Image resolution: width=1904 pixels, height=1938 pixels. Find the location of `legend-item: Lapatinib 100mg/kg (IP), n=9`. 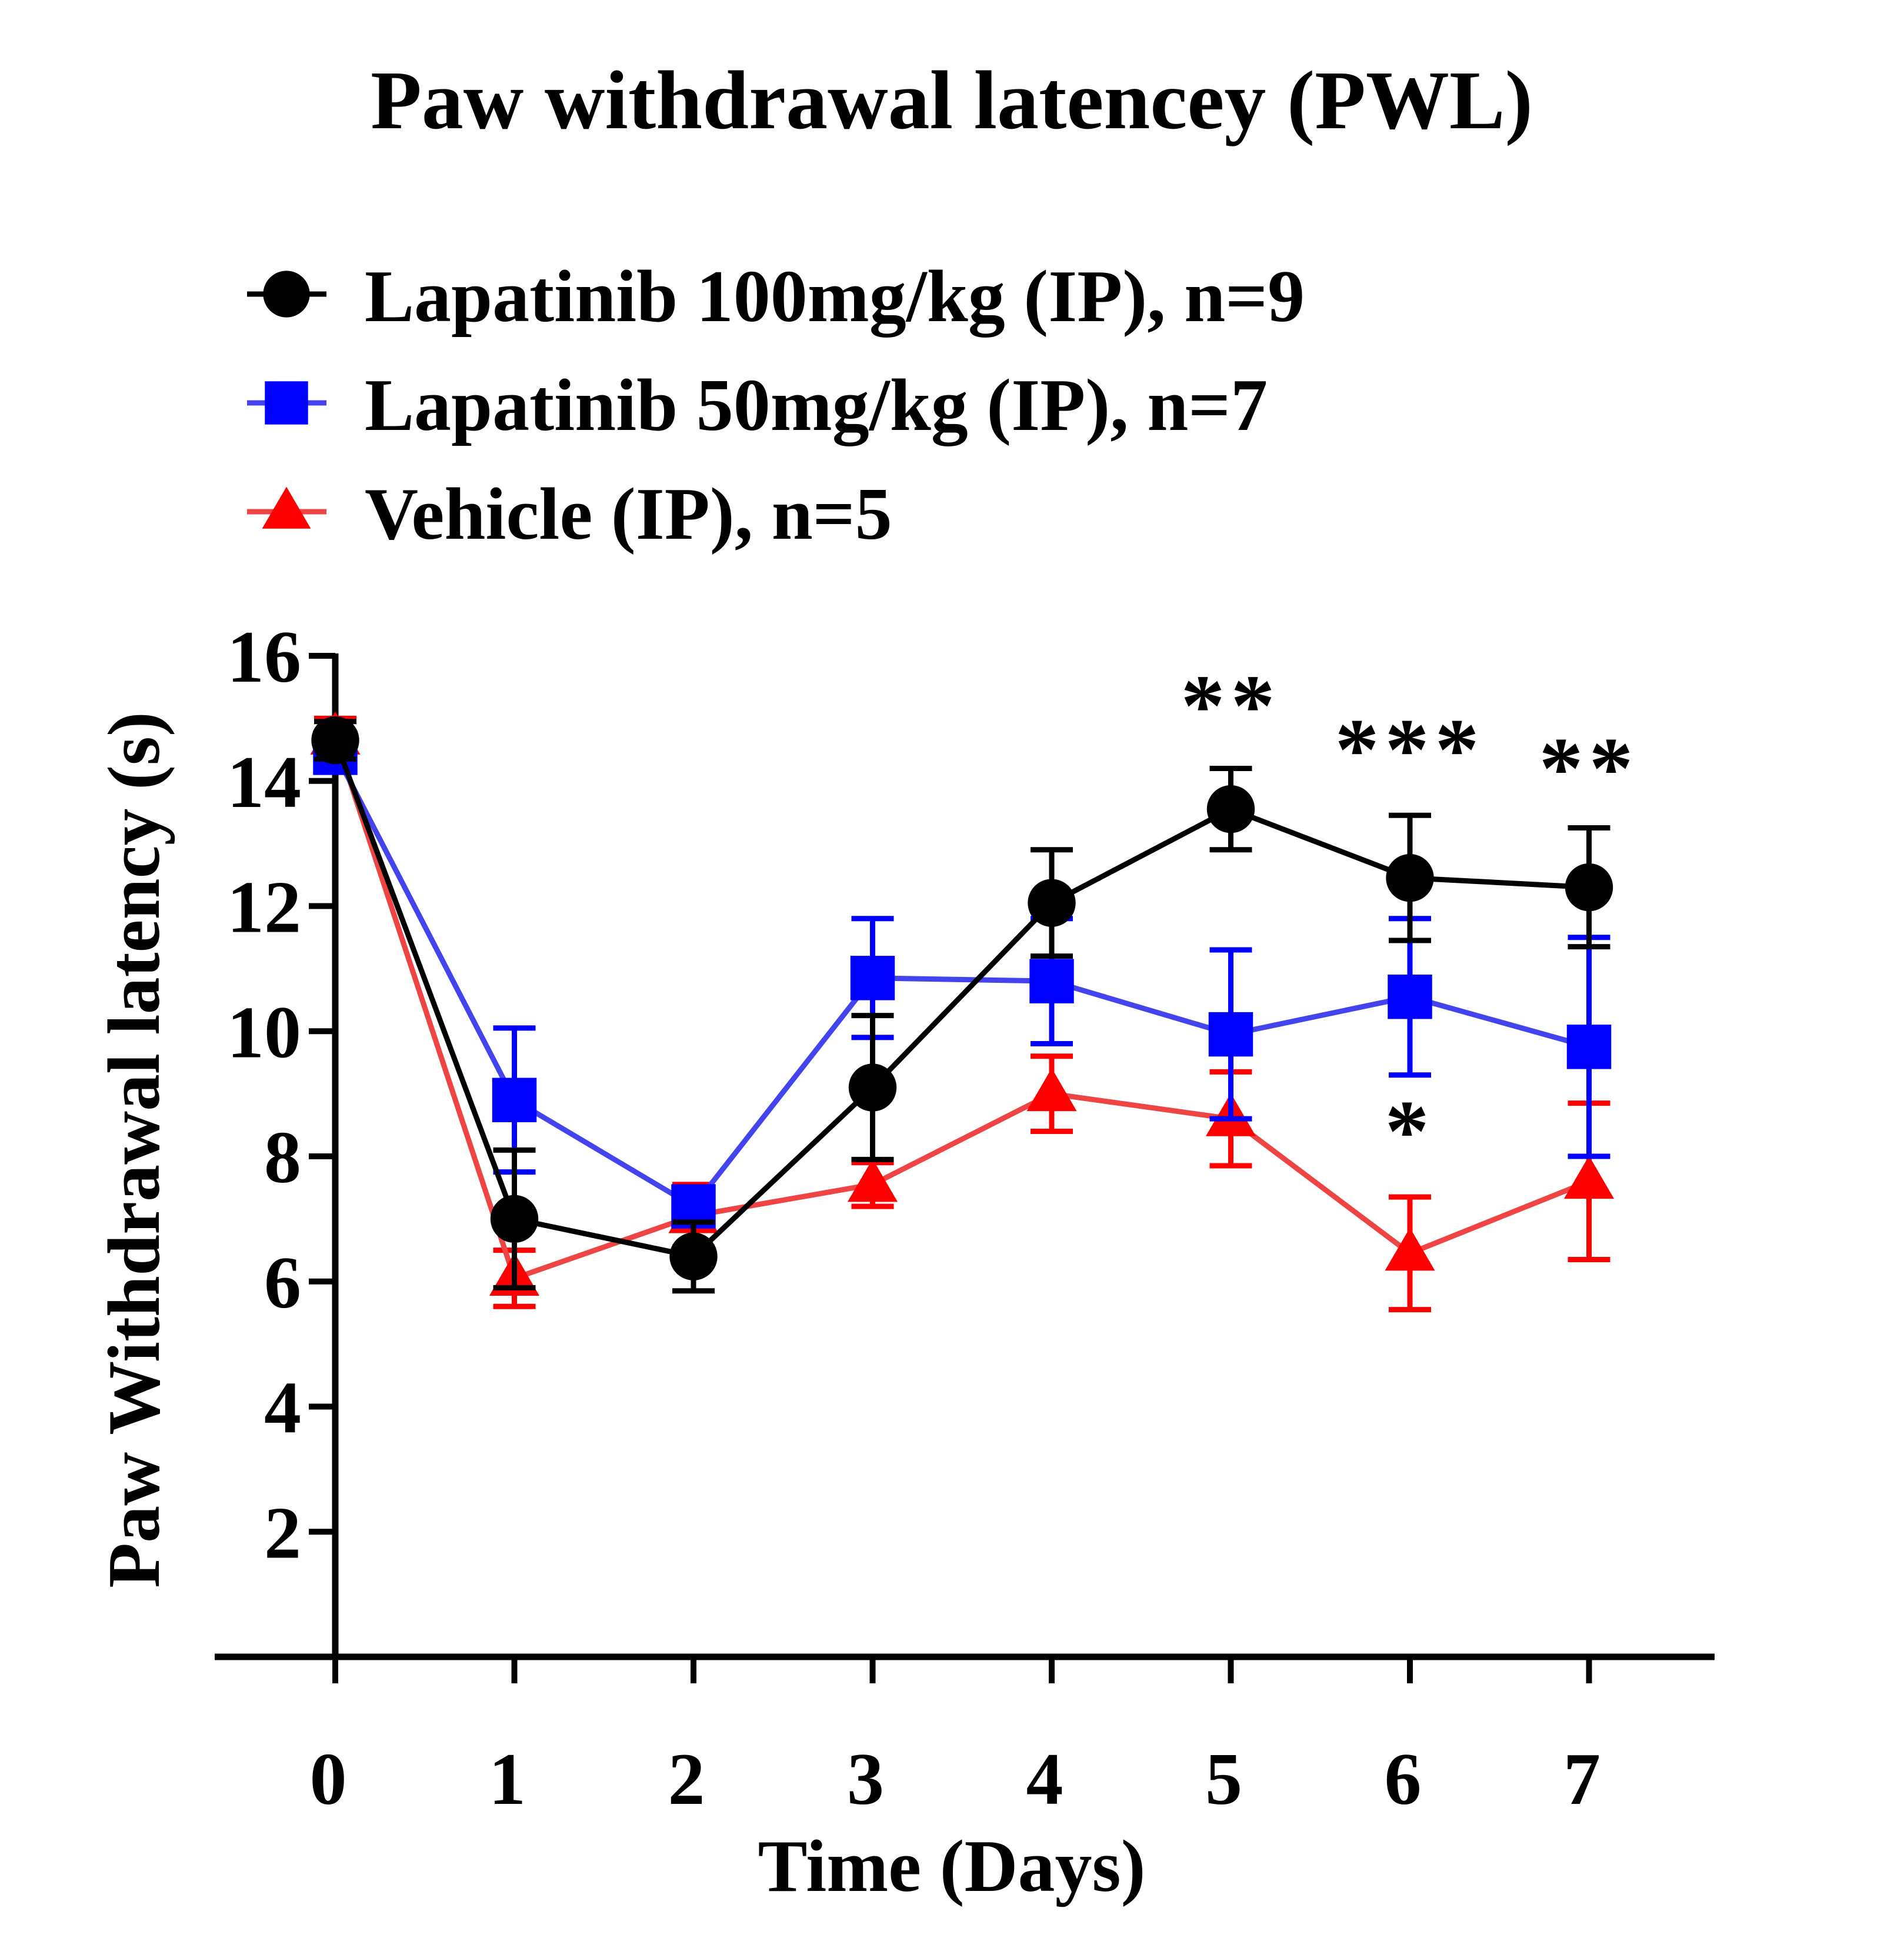

legend-item: Lapatinib 100mg/kg (IP), n=9 is located at coordinates (776, 297).